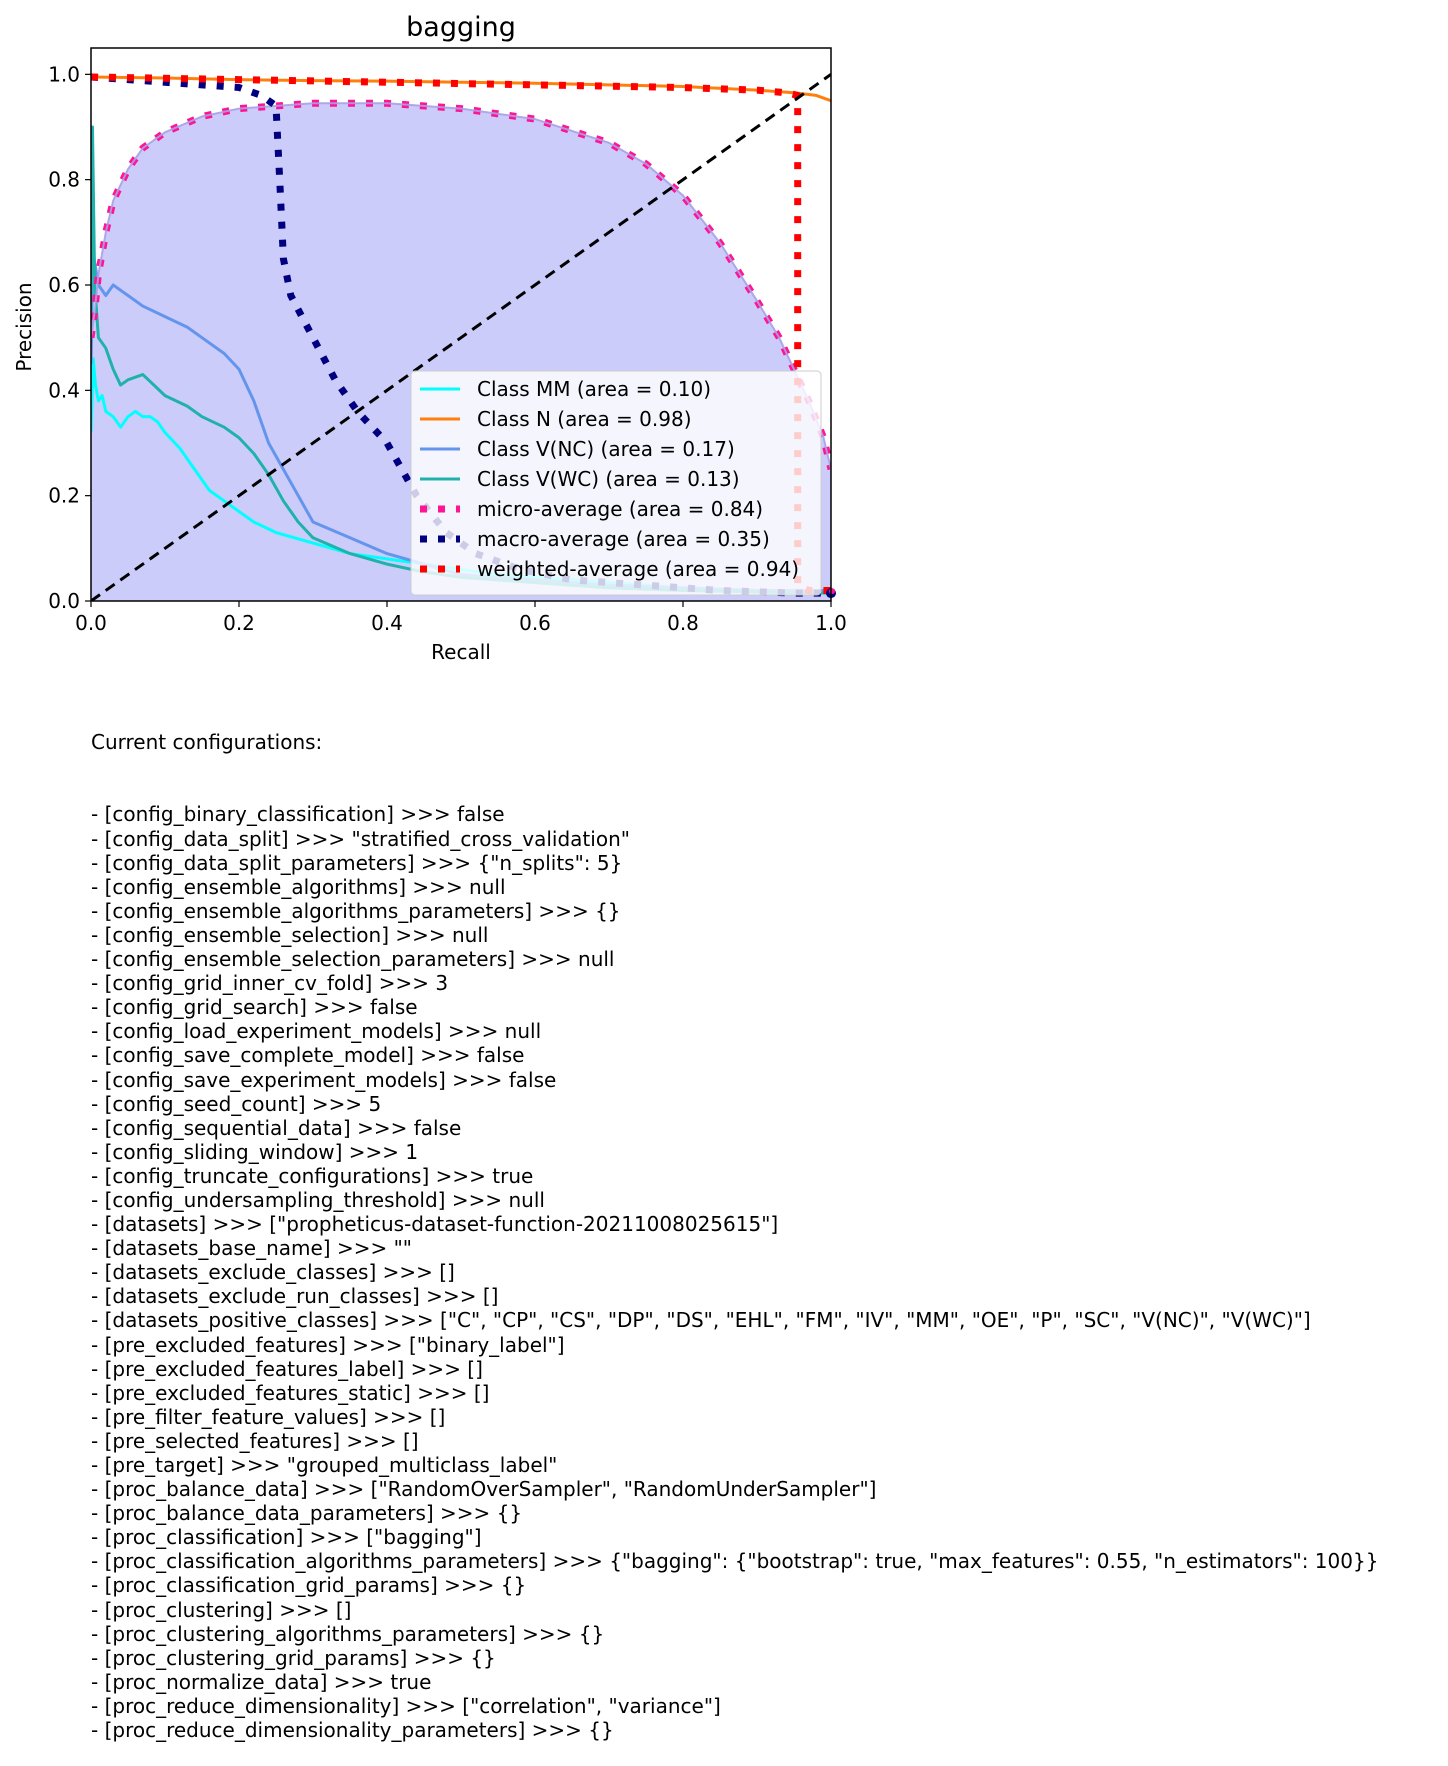  I want to click on legend-box, so click(616, 483).